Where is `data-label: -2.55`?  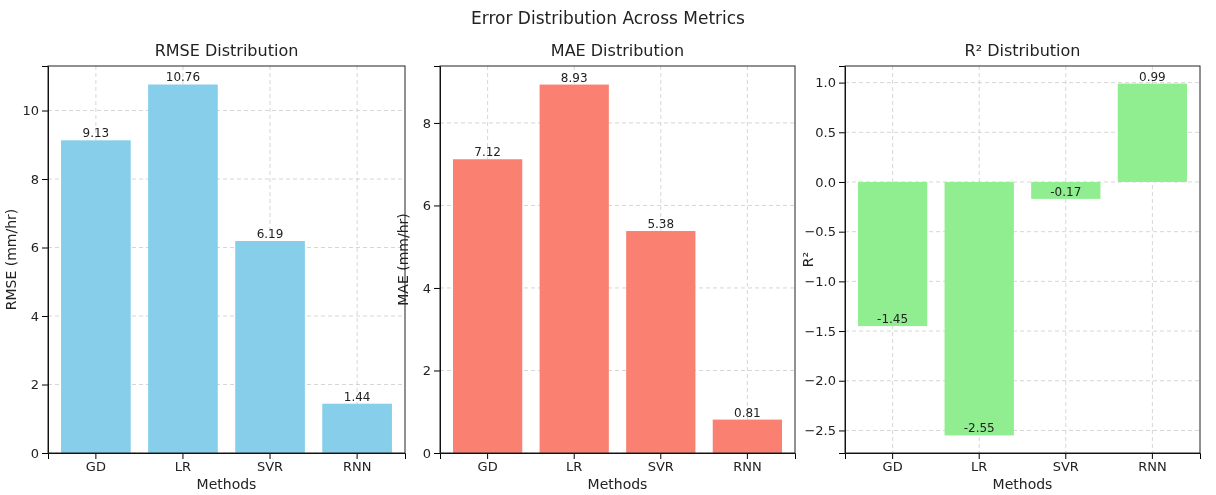 data-label: -2.55 is located at coordinates (979, 428).